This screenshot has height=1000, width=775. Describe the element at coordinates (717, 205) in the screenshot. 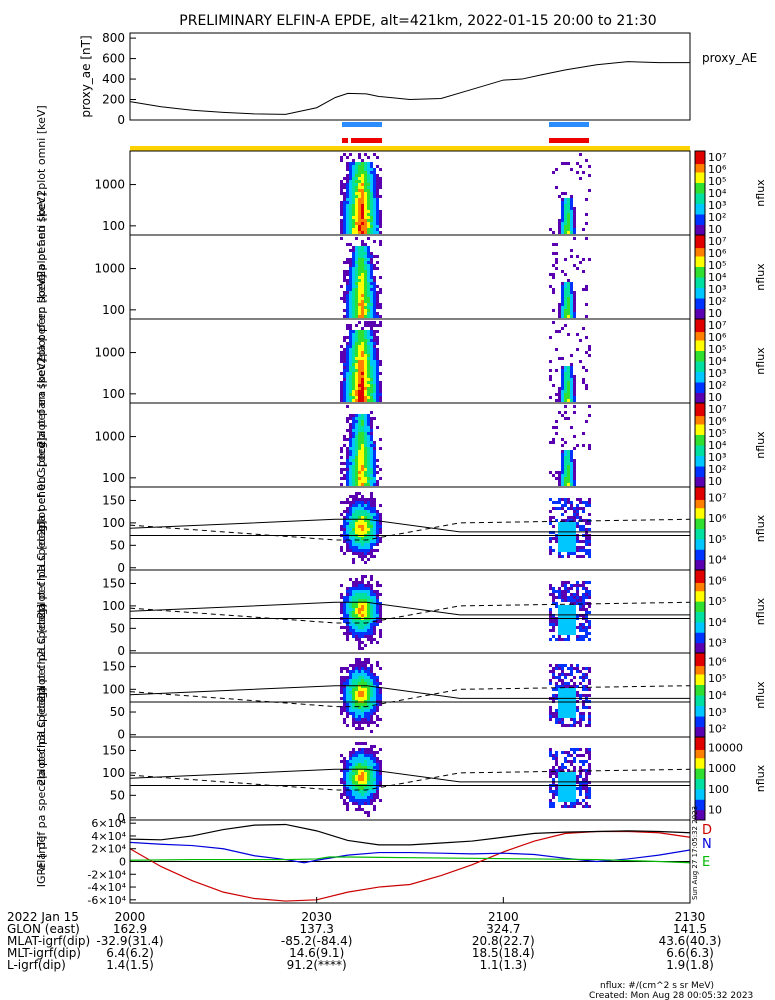

I see `colorbar-tick-label: 10³` at that location.